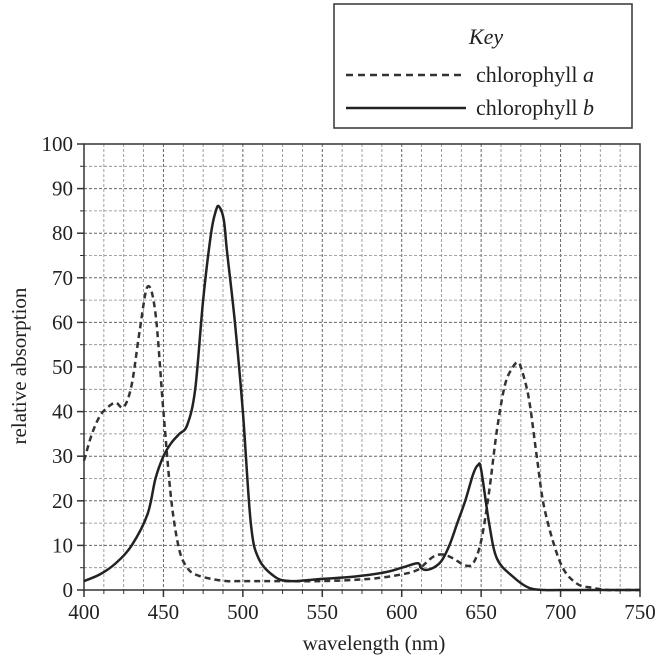 This screenshot has width=666, height=662. I want to click on y-tick-label: 40, so click(62, 412).